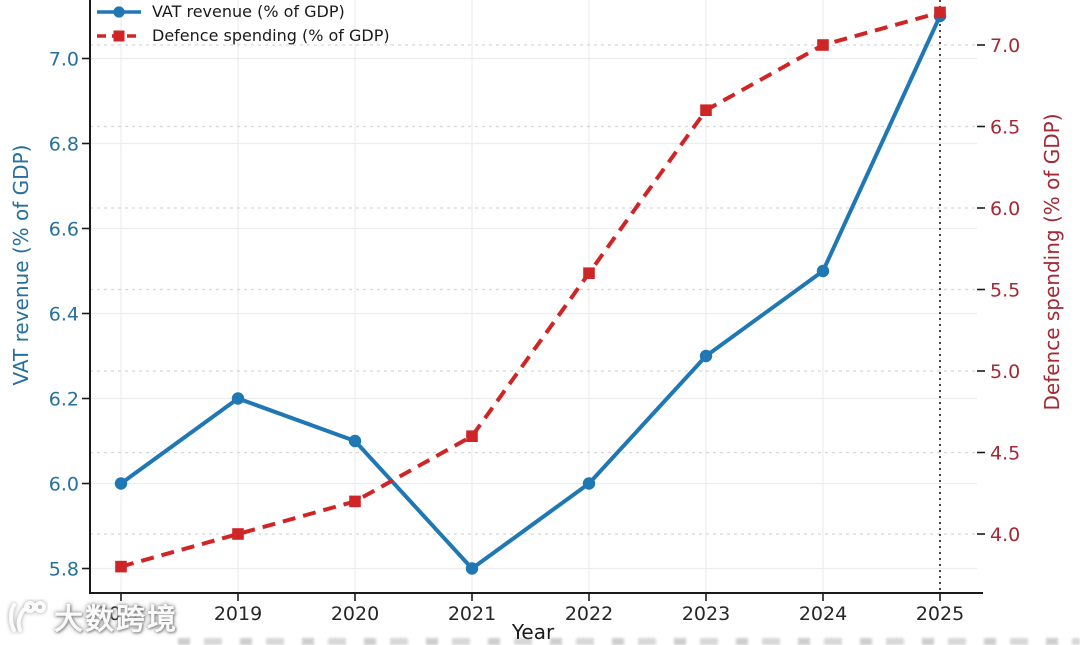 The width and height of the screenshot is (1080, 645). I want to click on cropped-text-remnant, so click(629, 641).